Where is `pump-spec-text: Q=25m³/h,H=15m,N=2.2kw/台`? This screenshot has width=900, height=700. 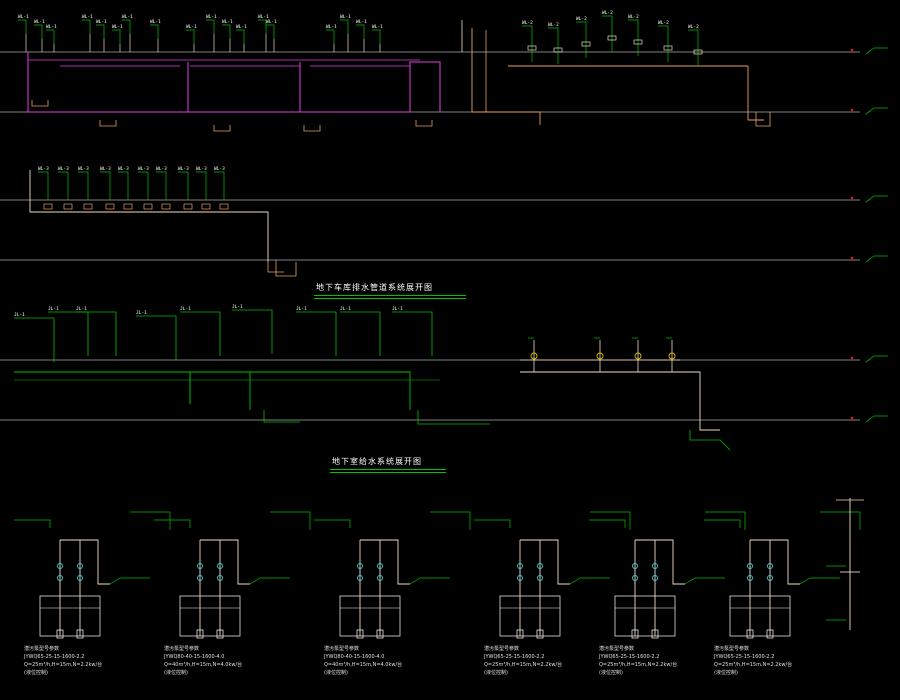
pump-spec-text: Q=25m³/h,H=15m,N=2.2kw/台 is located at coordinates (638, 664).